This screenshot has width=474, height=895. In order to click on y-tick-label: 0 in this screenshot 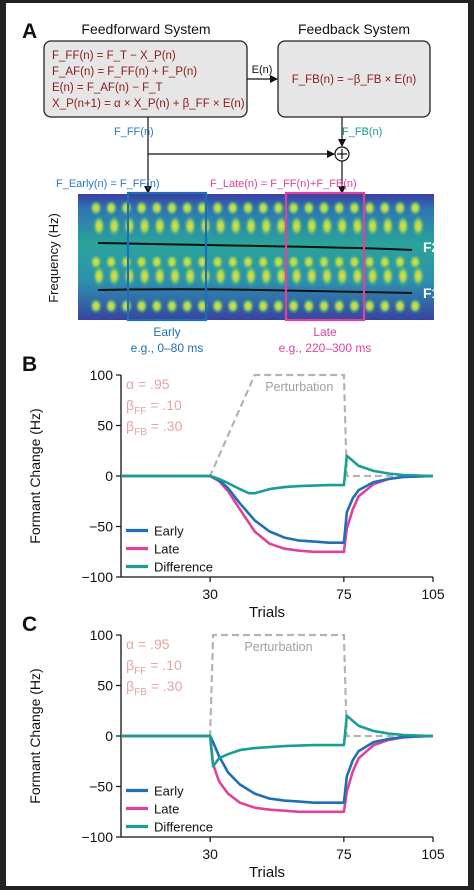, I will do `click(109, 736)`.